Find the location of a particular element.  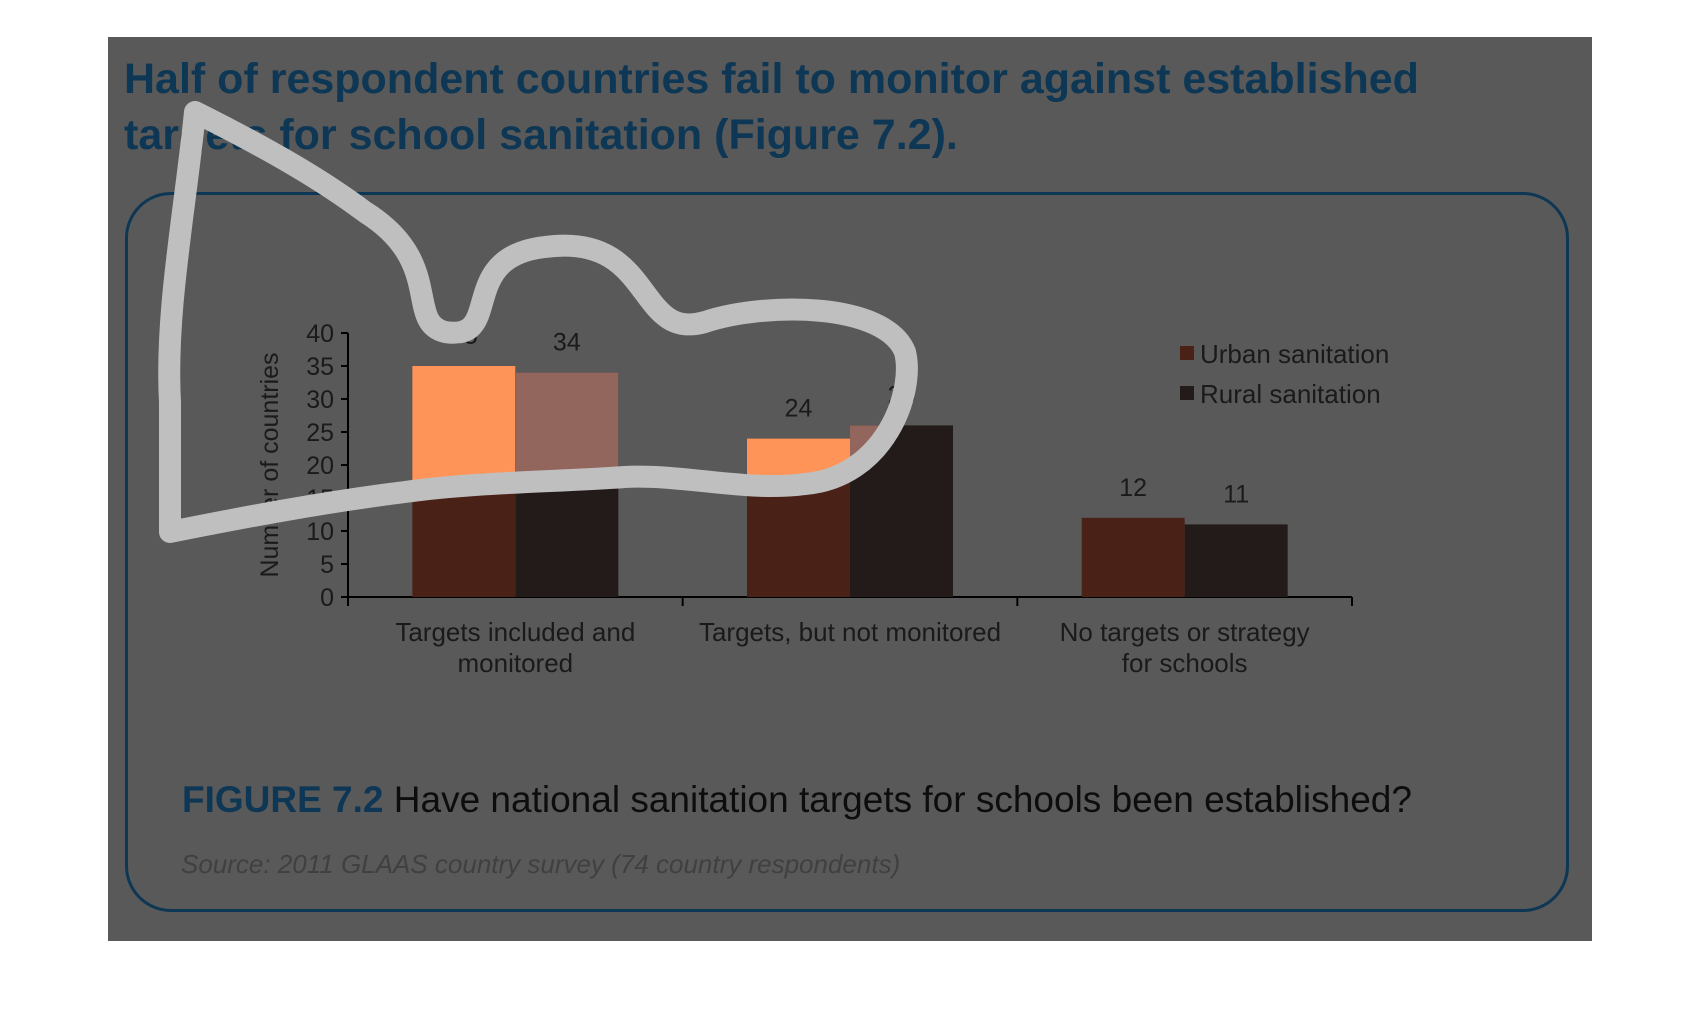

y-tick-label: 20 is located at coordinates (320, 466).